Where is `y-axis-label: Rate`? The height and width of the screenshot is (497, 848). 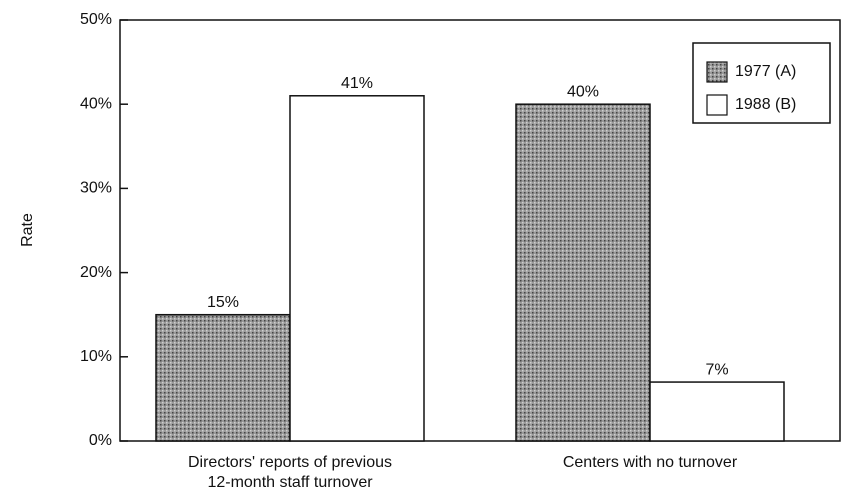 y-axis-label: Rate is located at coordinates (27, 230).